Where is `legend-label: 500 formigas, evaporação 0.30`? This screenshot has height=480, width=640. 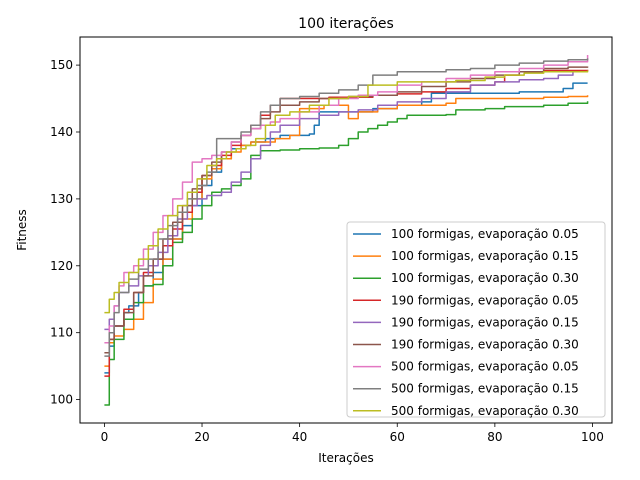 legend-label: 500 formigas, evaporação 0.30 is located at coordinates (485, 411).